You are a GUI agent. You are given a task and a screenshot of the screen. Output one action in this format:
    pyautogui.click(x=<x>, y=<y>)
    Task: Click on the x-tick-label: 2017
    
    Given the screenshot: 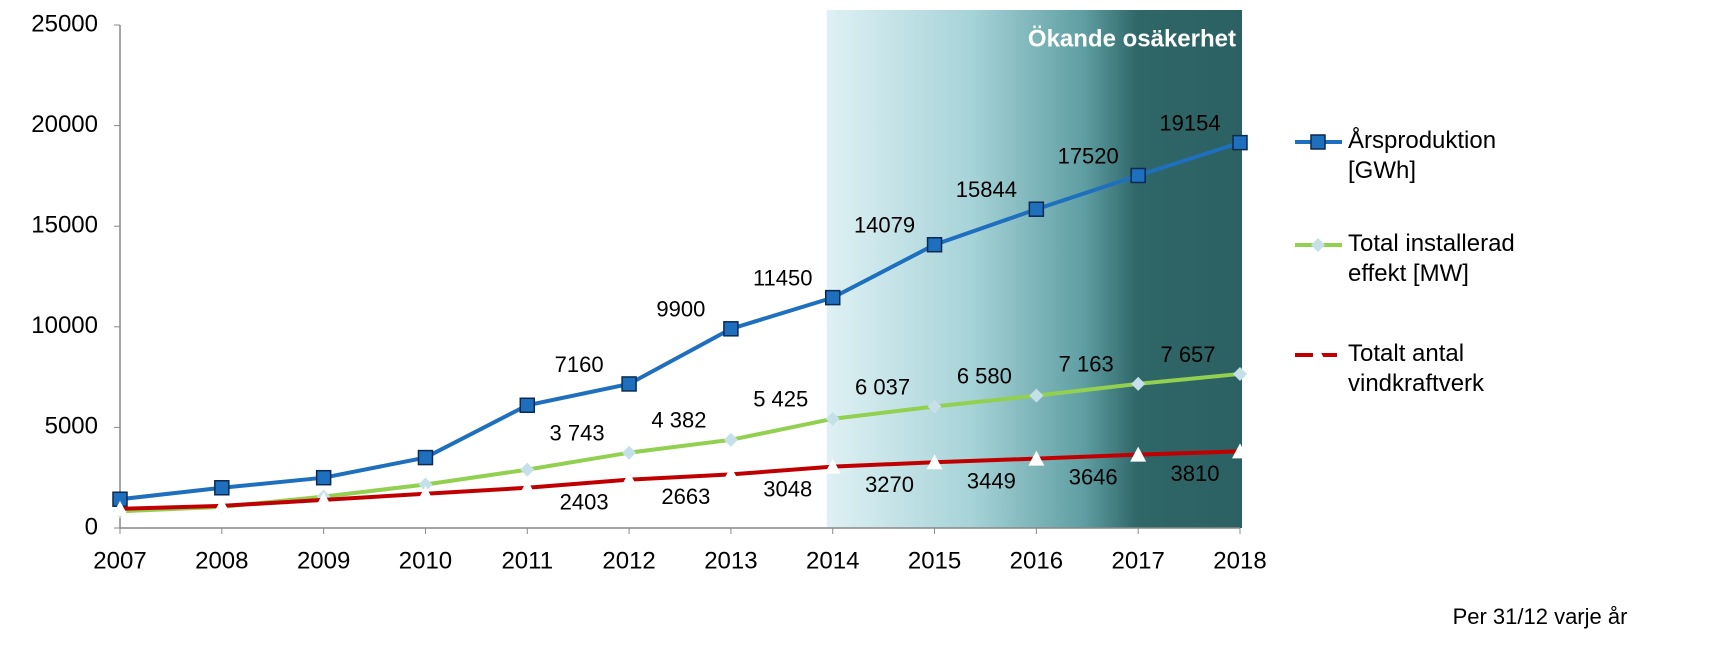 What is the action you would take?
    pyautogui.click(x=1137, y=560)
    